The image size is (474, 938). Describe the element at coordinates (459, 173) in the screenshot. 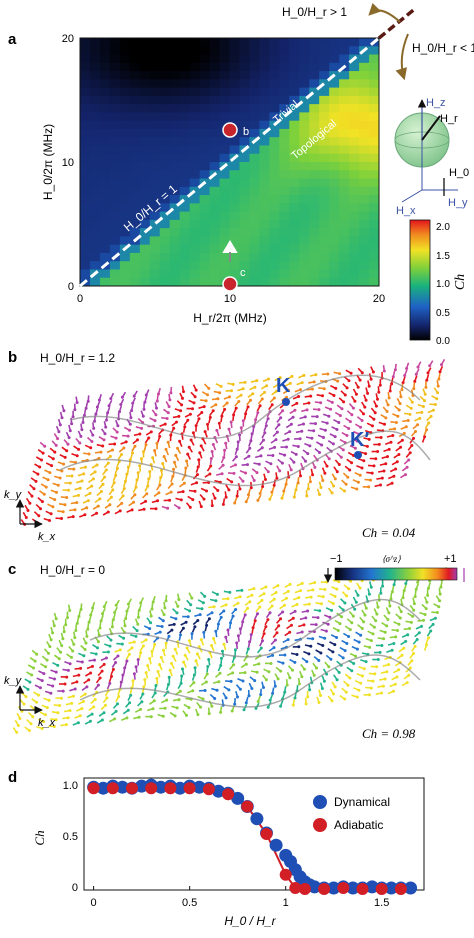

I see `h0-label: H_0` at that location.